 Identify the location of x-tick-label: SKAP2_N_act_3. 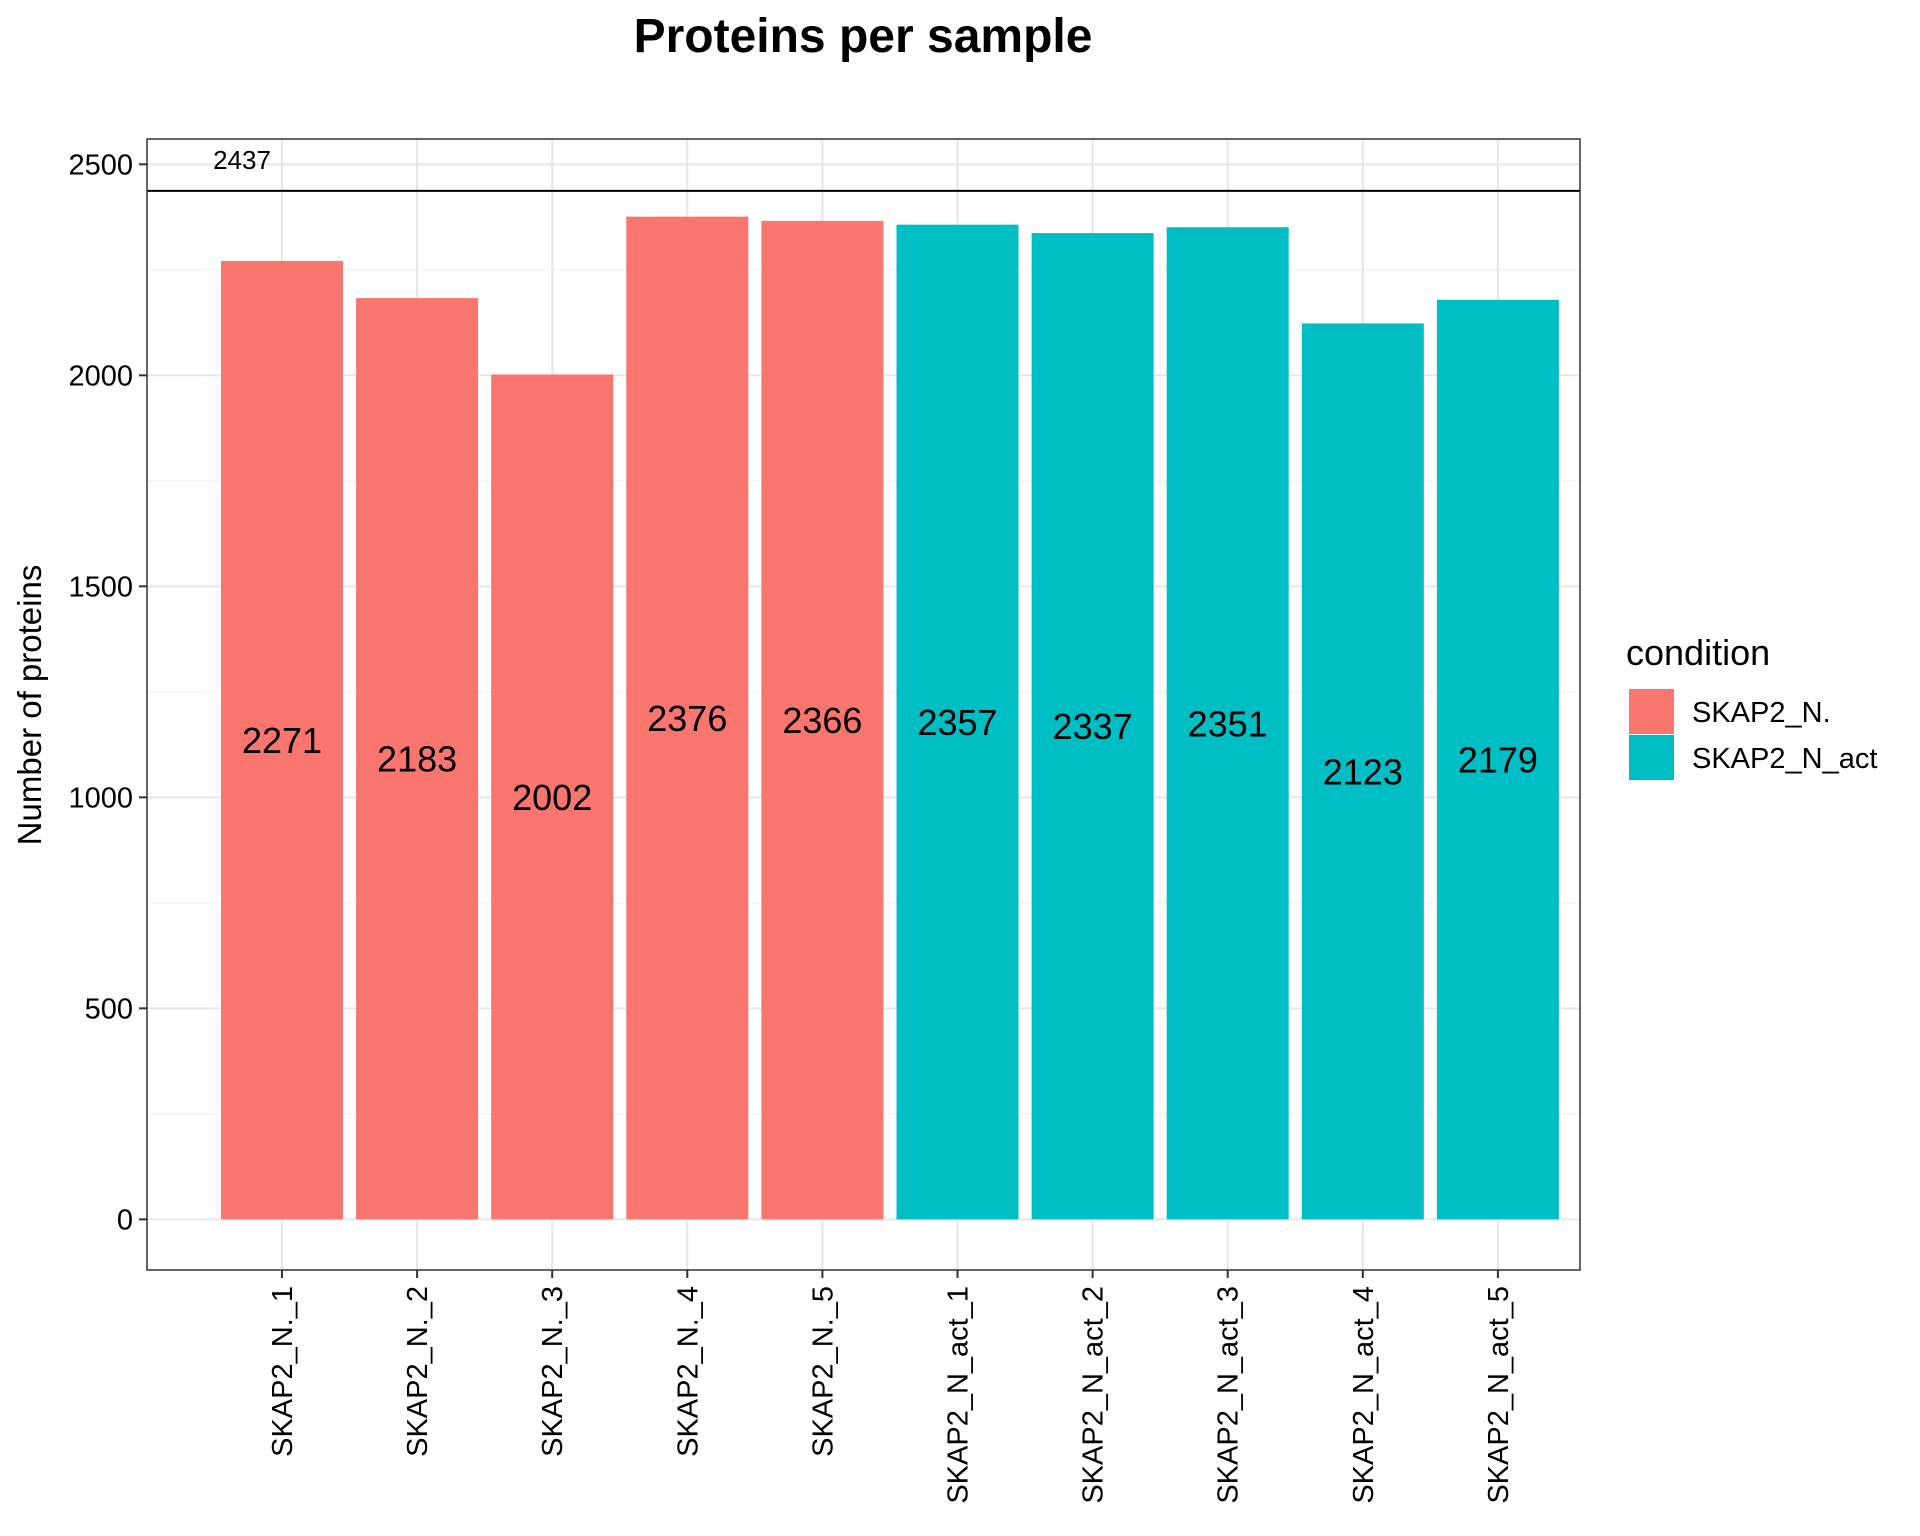
(1229, 1395).